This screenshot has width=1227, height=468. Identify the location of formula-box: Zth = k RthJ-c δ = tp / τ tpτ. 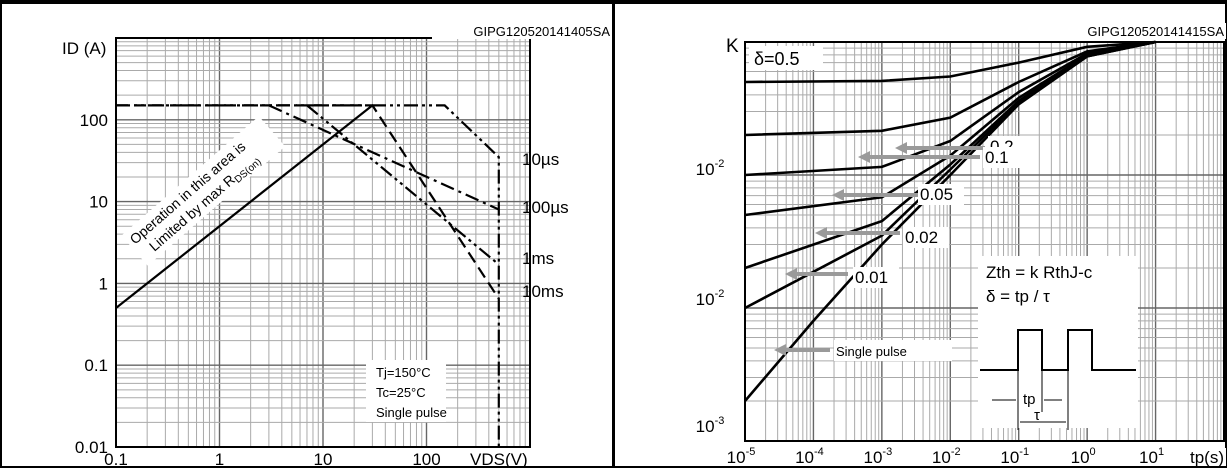
(1058, 343).